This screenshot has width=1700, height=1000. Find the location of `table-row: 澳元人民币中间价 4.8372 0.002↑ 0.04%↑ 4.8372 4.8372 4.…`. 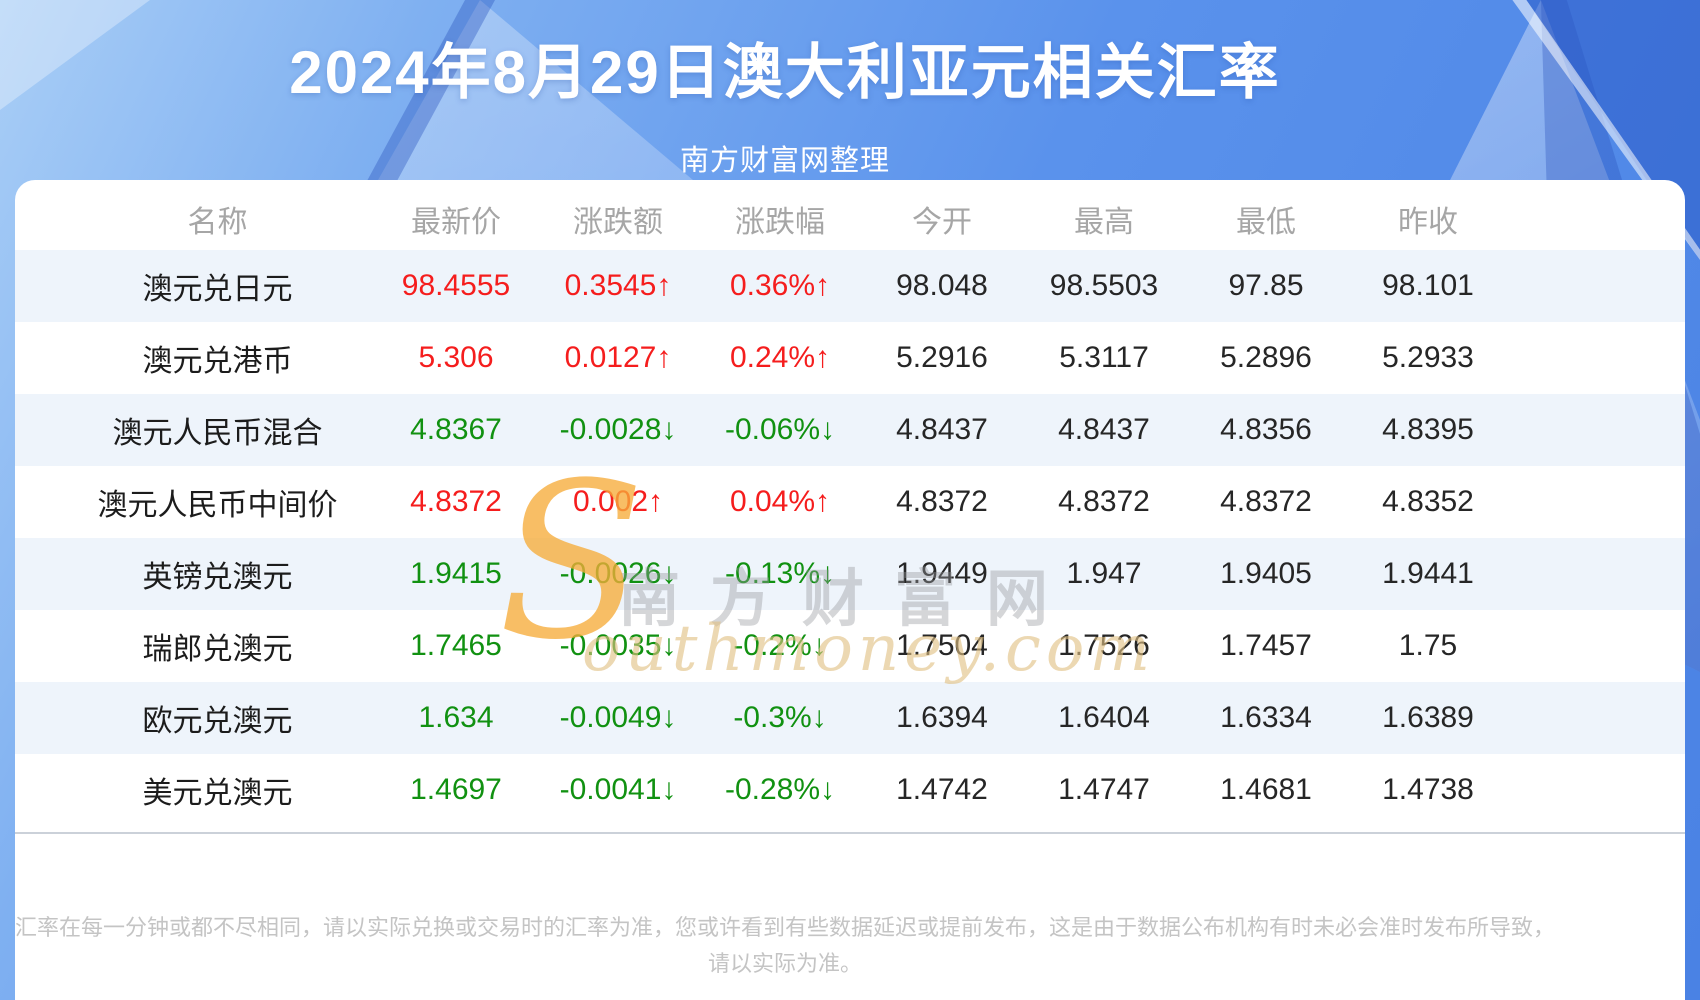

table-row: 澳元人民币中间价 4.8372 0.002↑ 0.04%↑ 4.8372 4.8372 4.… is located at coordinates (850, 502).